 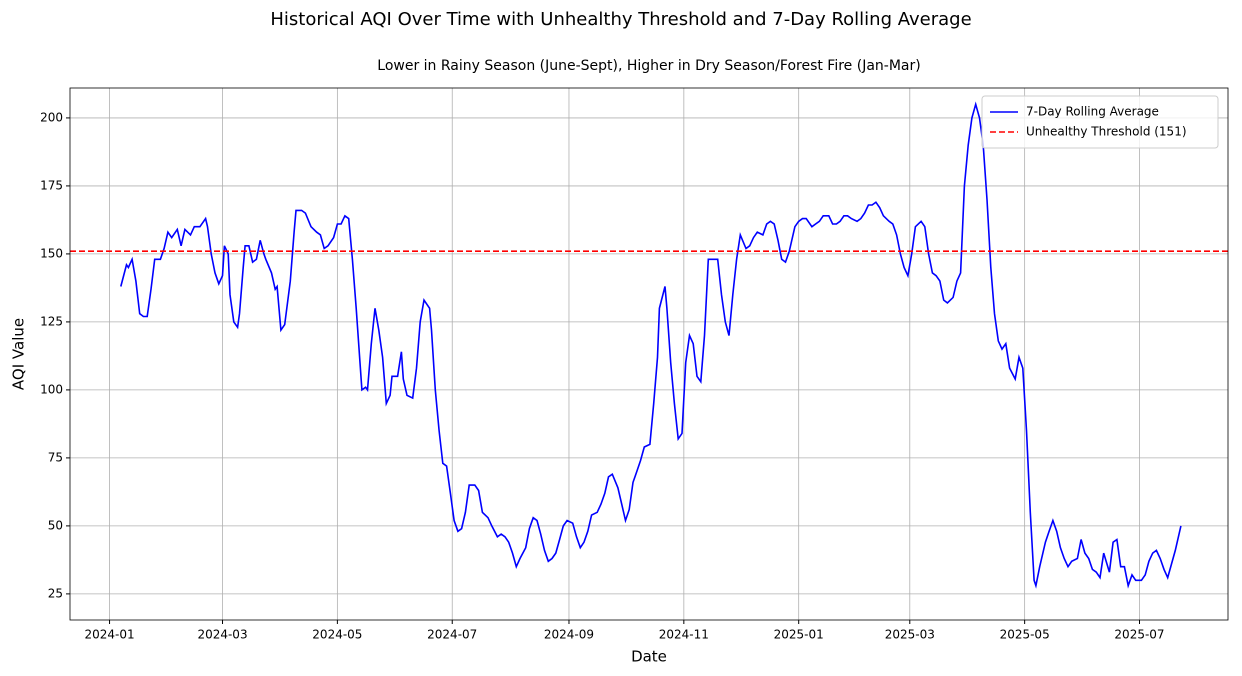 What do you see at coordinates (684, 635) in the screenshot?
I see `x-tick-label: 2024-11` at bounding box center [684, 635].